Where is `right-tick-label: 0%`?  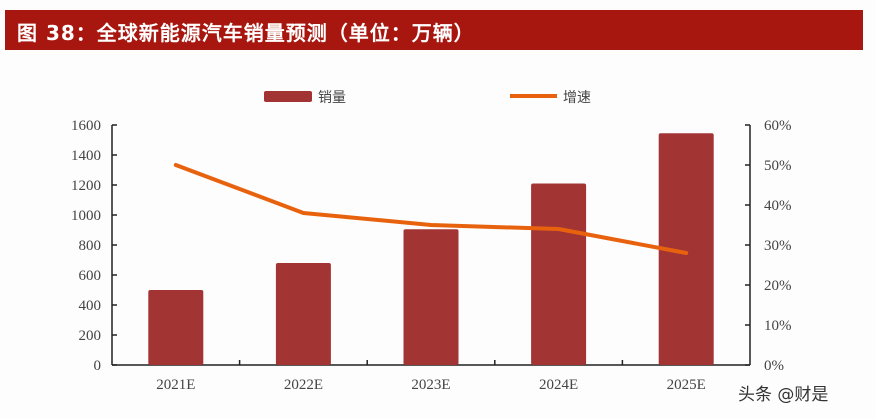 right-tick-label: 0% is located at coordinates (774, 366).